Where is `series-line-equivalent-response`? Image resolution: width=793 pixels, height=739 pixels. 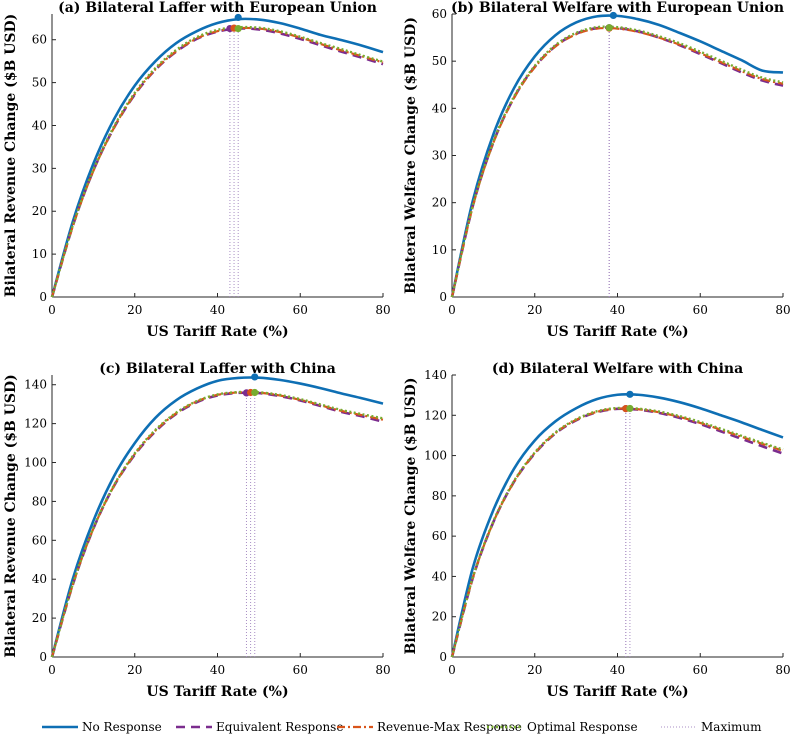 series-line-equivalent-response is located at coordinates (617, 532).